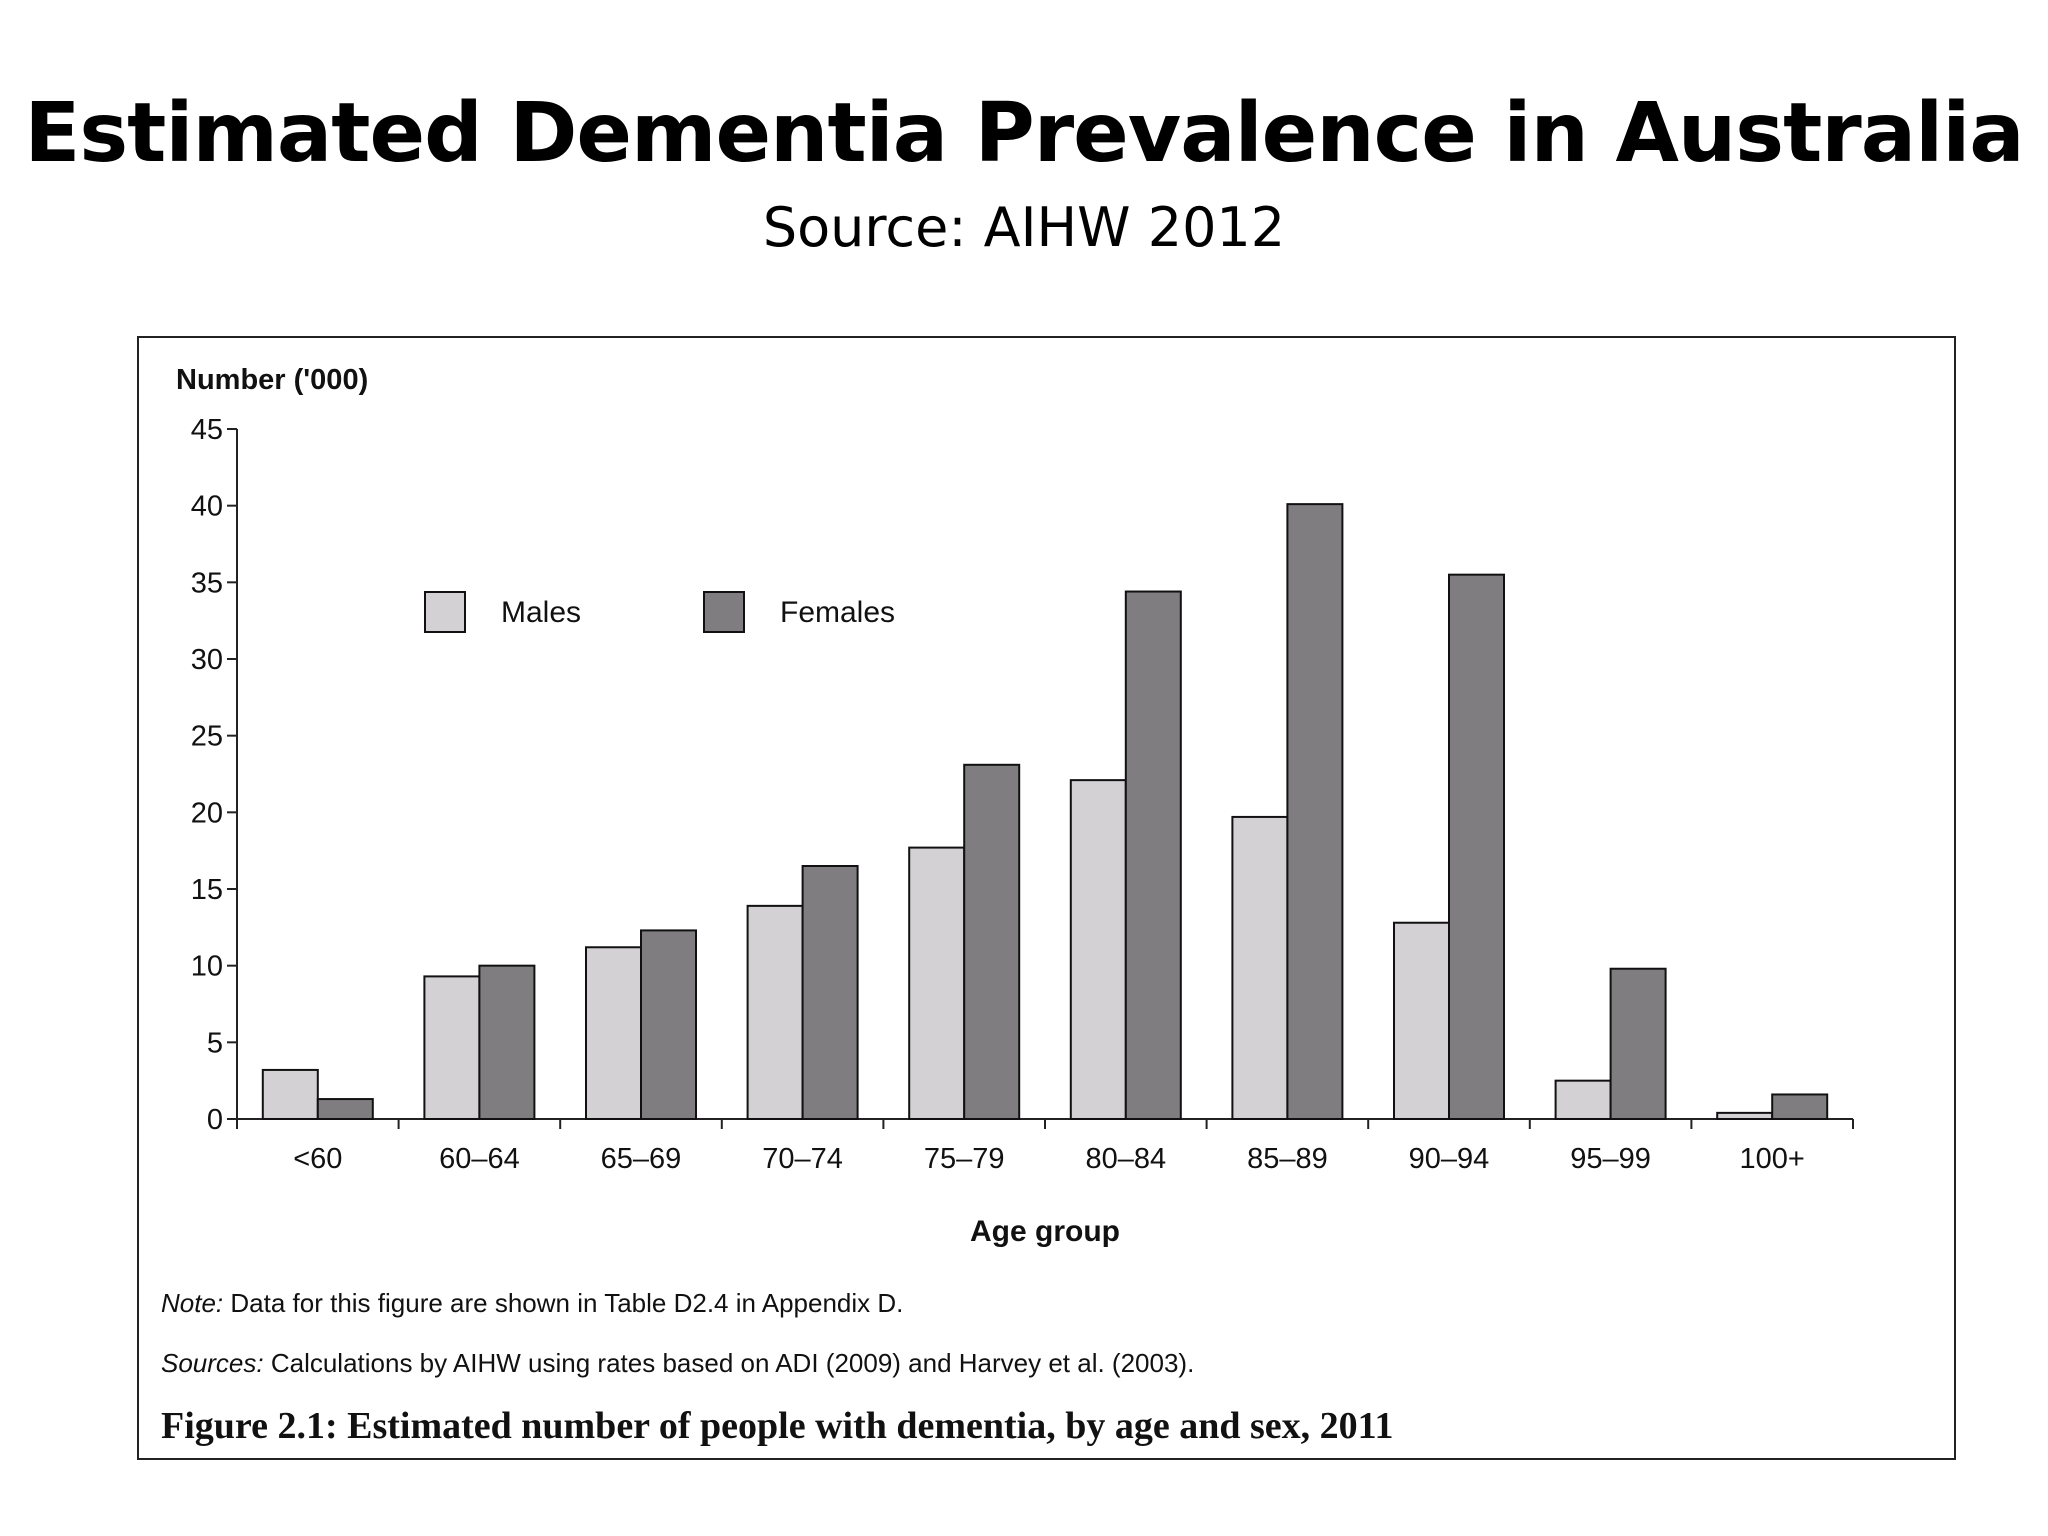 The width and height of the screenshot is (2048, 1536). What do you see at coordinates (207, 430) in the screenshot?
I see `y-tick-label: 45` at bounding box center [207, 430].